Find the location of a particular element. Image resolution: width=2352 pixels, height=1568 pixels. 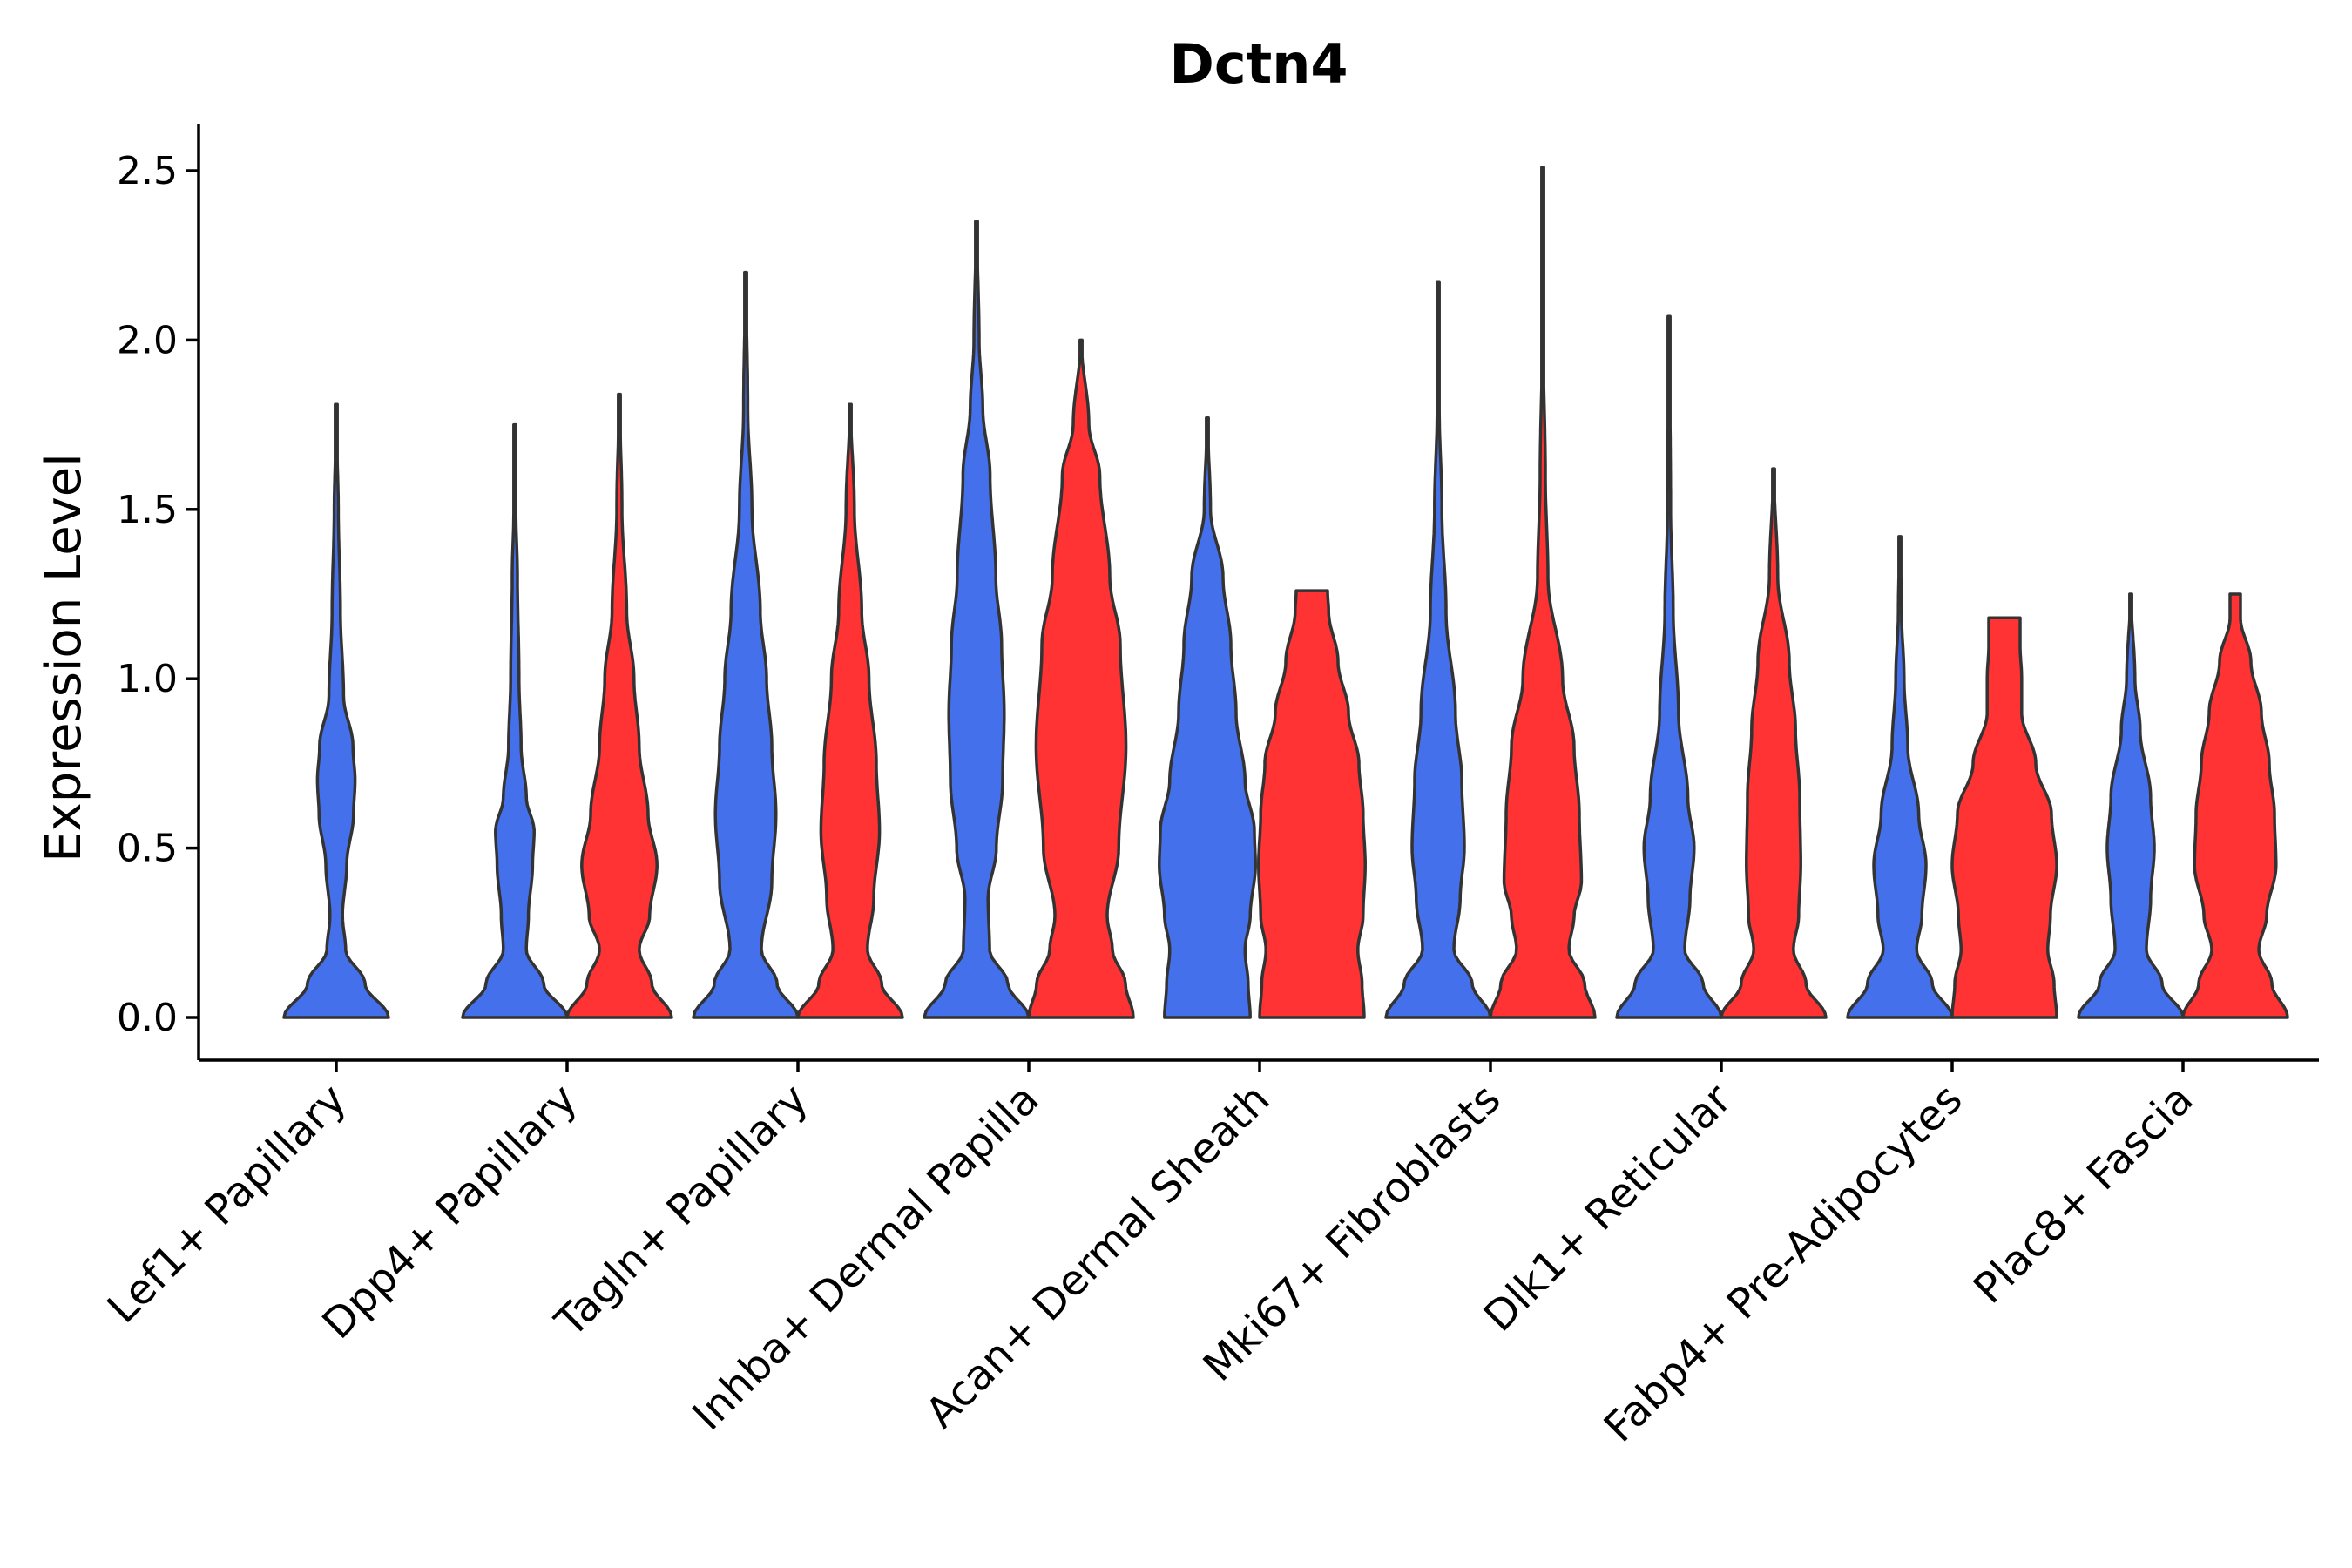

y-tick-label: 2.5 is located at coordinates (147, 171).